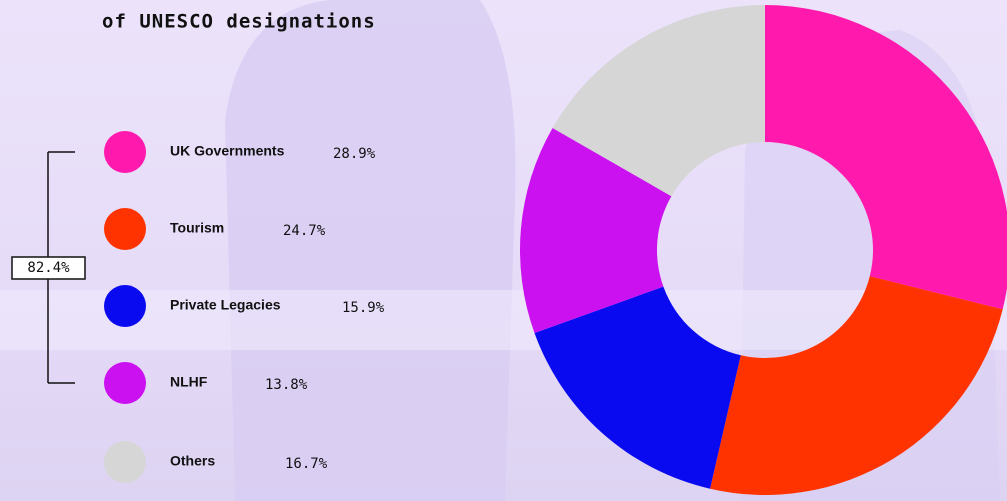 Image resolution: width=1007 pixels, height=501 pixels. Describe the element at coordinates (197, 228) in the screenshot. I see `legend-label: Tourism` at that location.